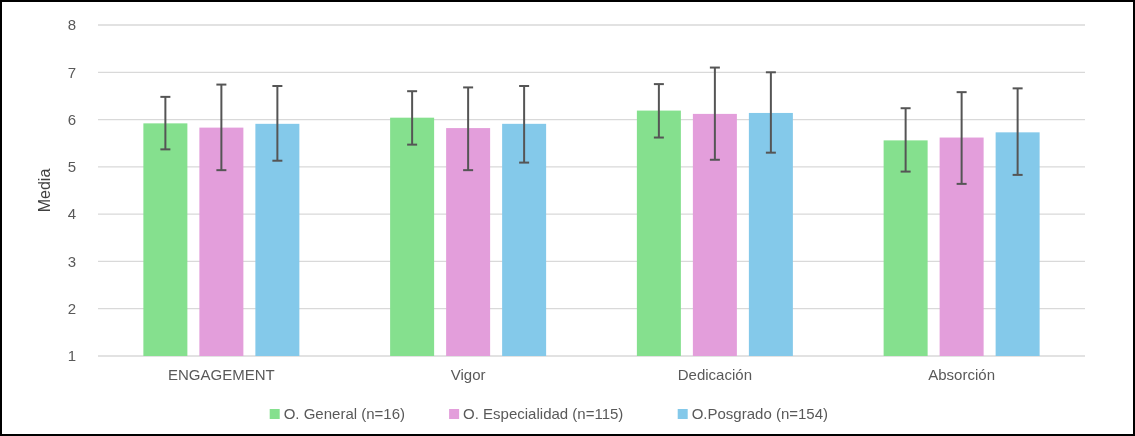 The width and height of the screenshot is (1135, 436). What do you see at coordinates (71, 261) in the screenshot?
I see `y-tick-label: 3` at bounding box center [71, 261].